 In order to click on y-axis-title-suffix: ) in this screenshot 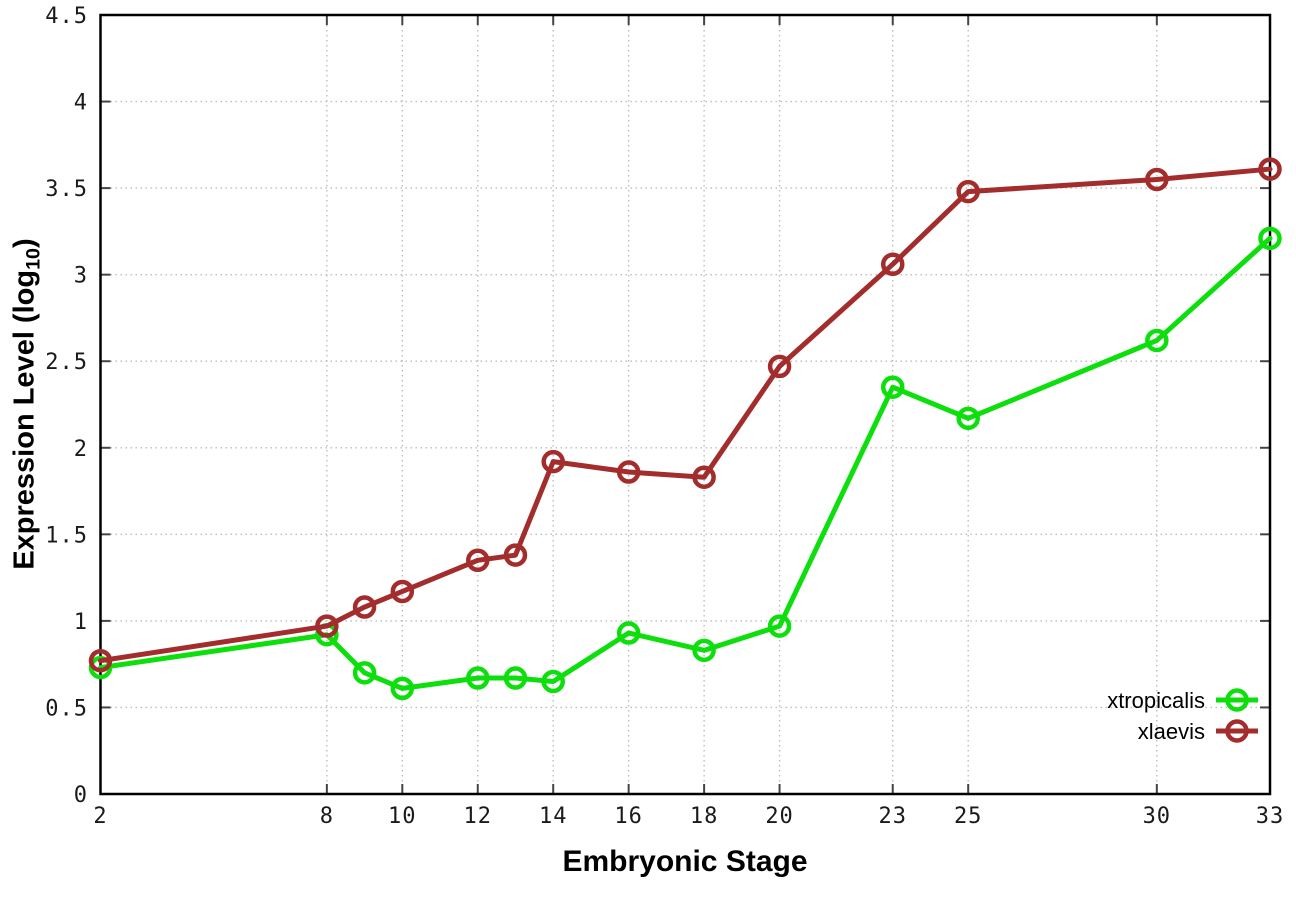, I will do `click(24, 243)`.